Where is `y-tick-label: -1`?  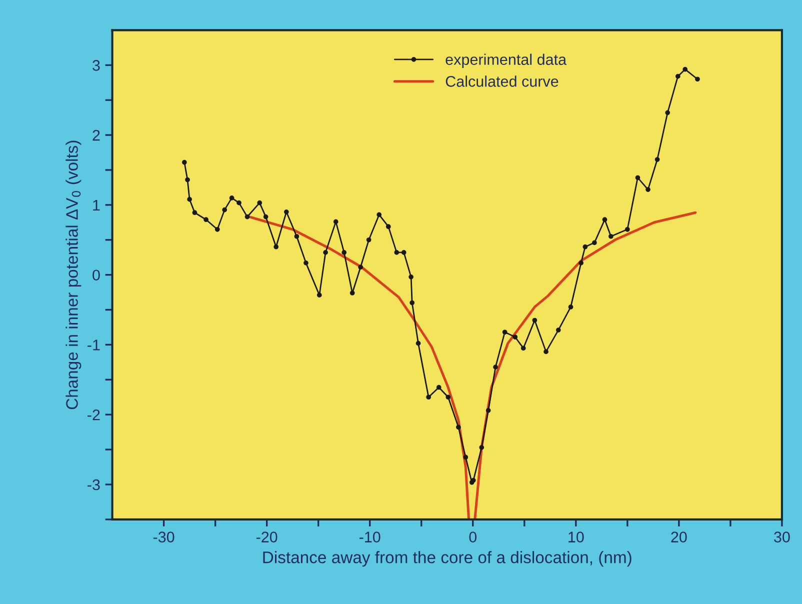
y-tick-label: -1 is located at coordinates (94, 345).